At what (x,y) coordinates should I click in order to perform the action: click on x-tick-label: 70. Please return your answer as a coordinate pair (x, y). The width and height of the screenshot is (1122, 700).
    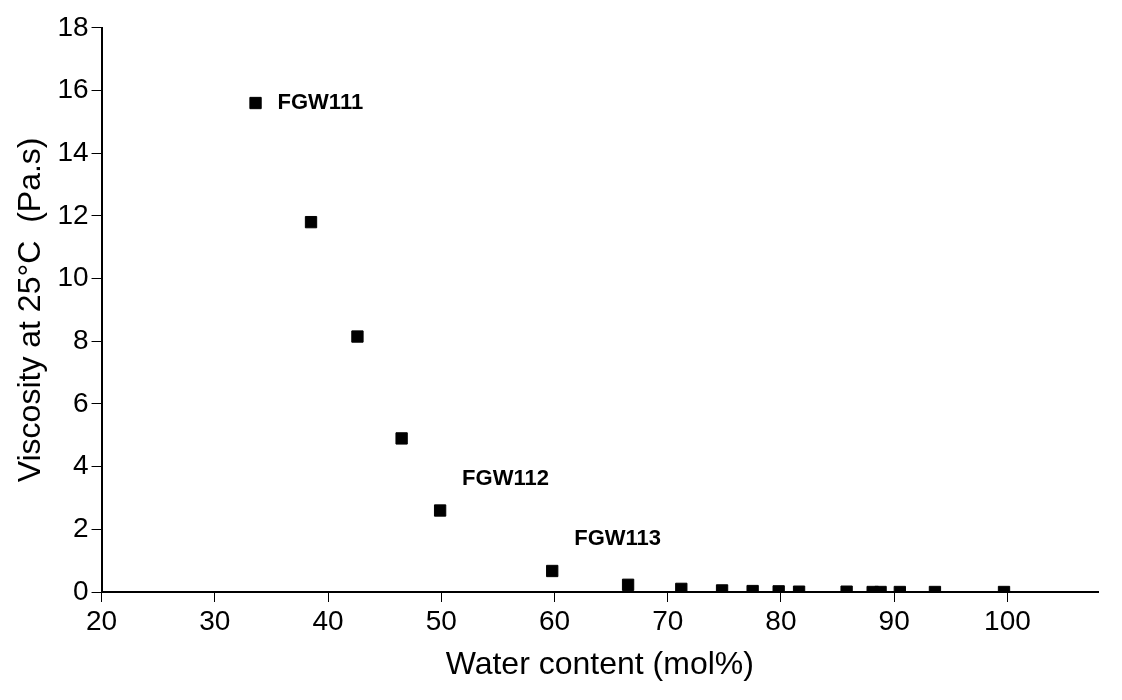
    Looking at the image, I should click on (668, 620).